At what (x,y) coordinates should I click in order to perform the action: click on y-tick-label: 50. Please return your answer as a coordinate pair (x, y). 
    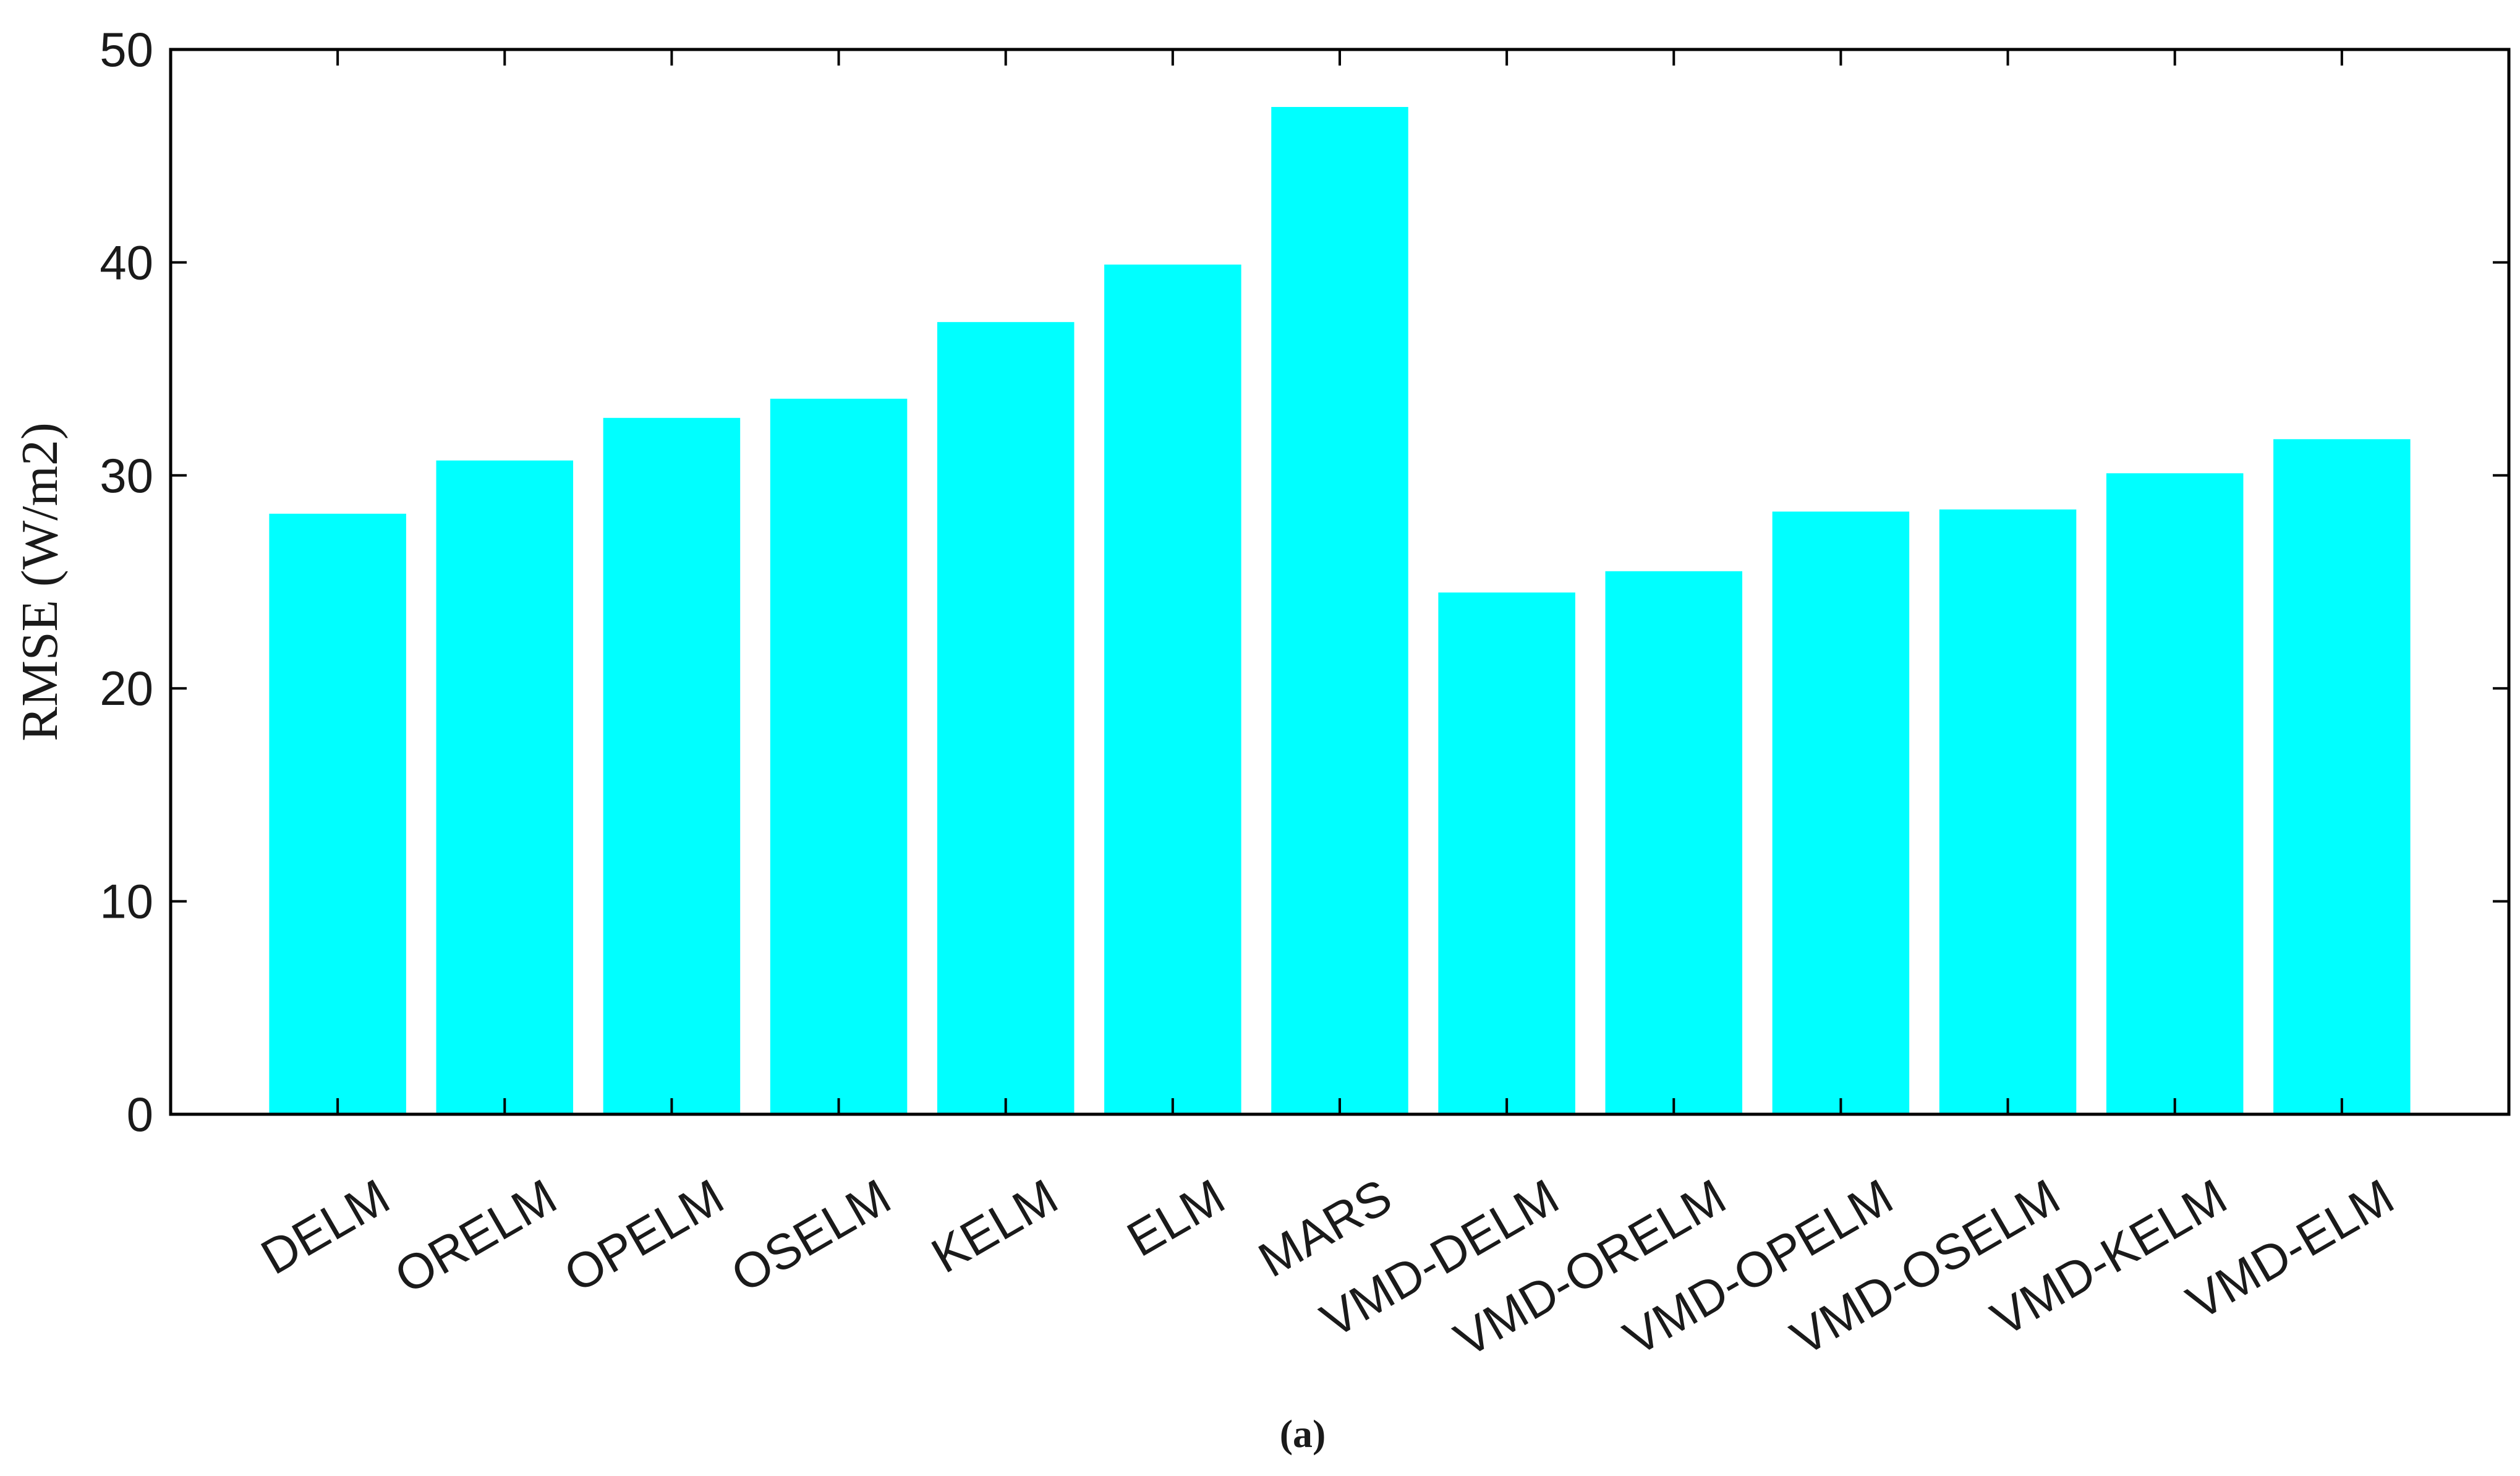
    Looking at the image, I should click on (126, 50).